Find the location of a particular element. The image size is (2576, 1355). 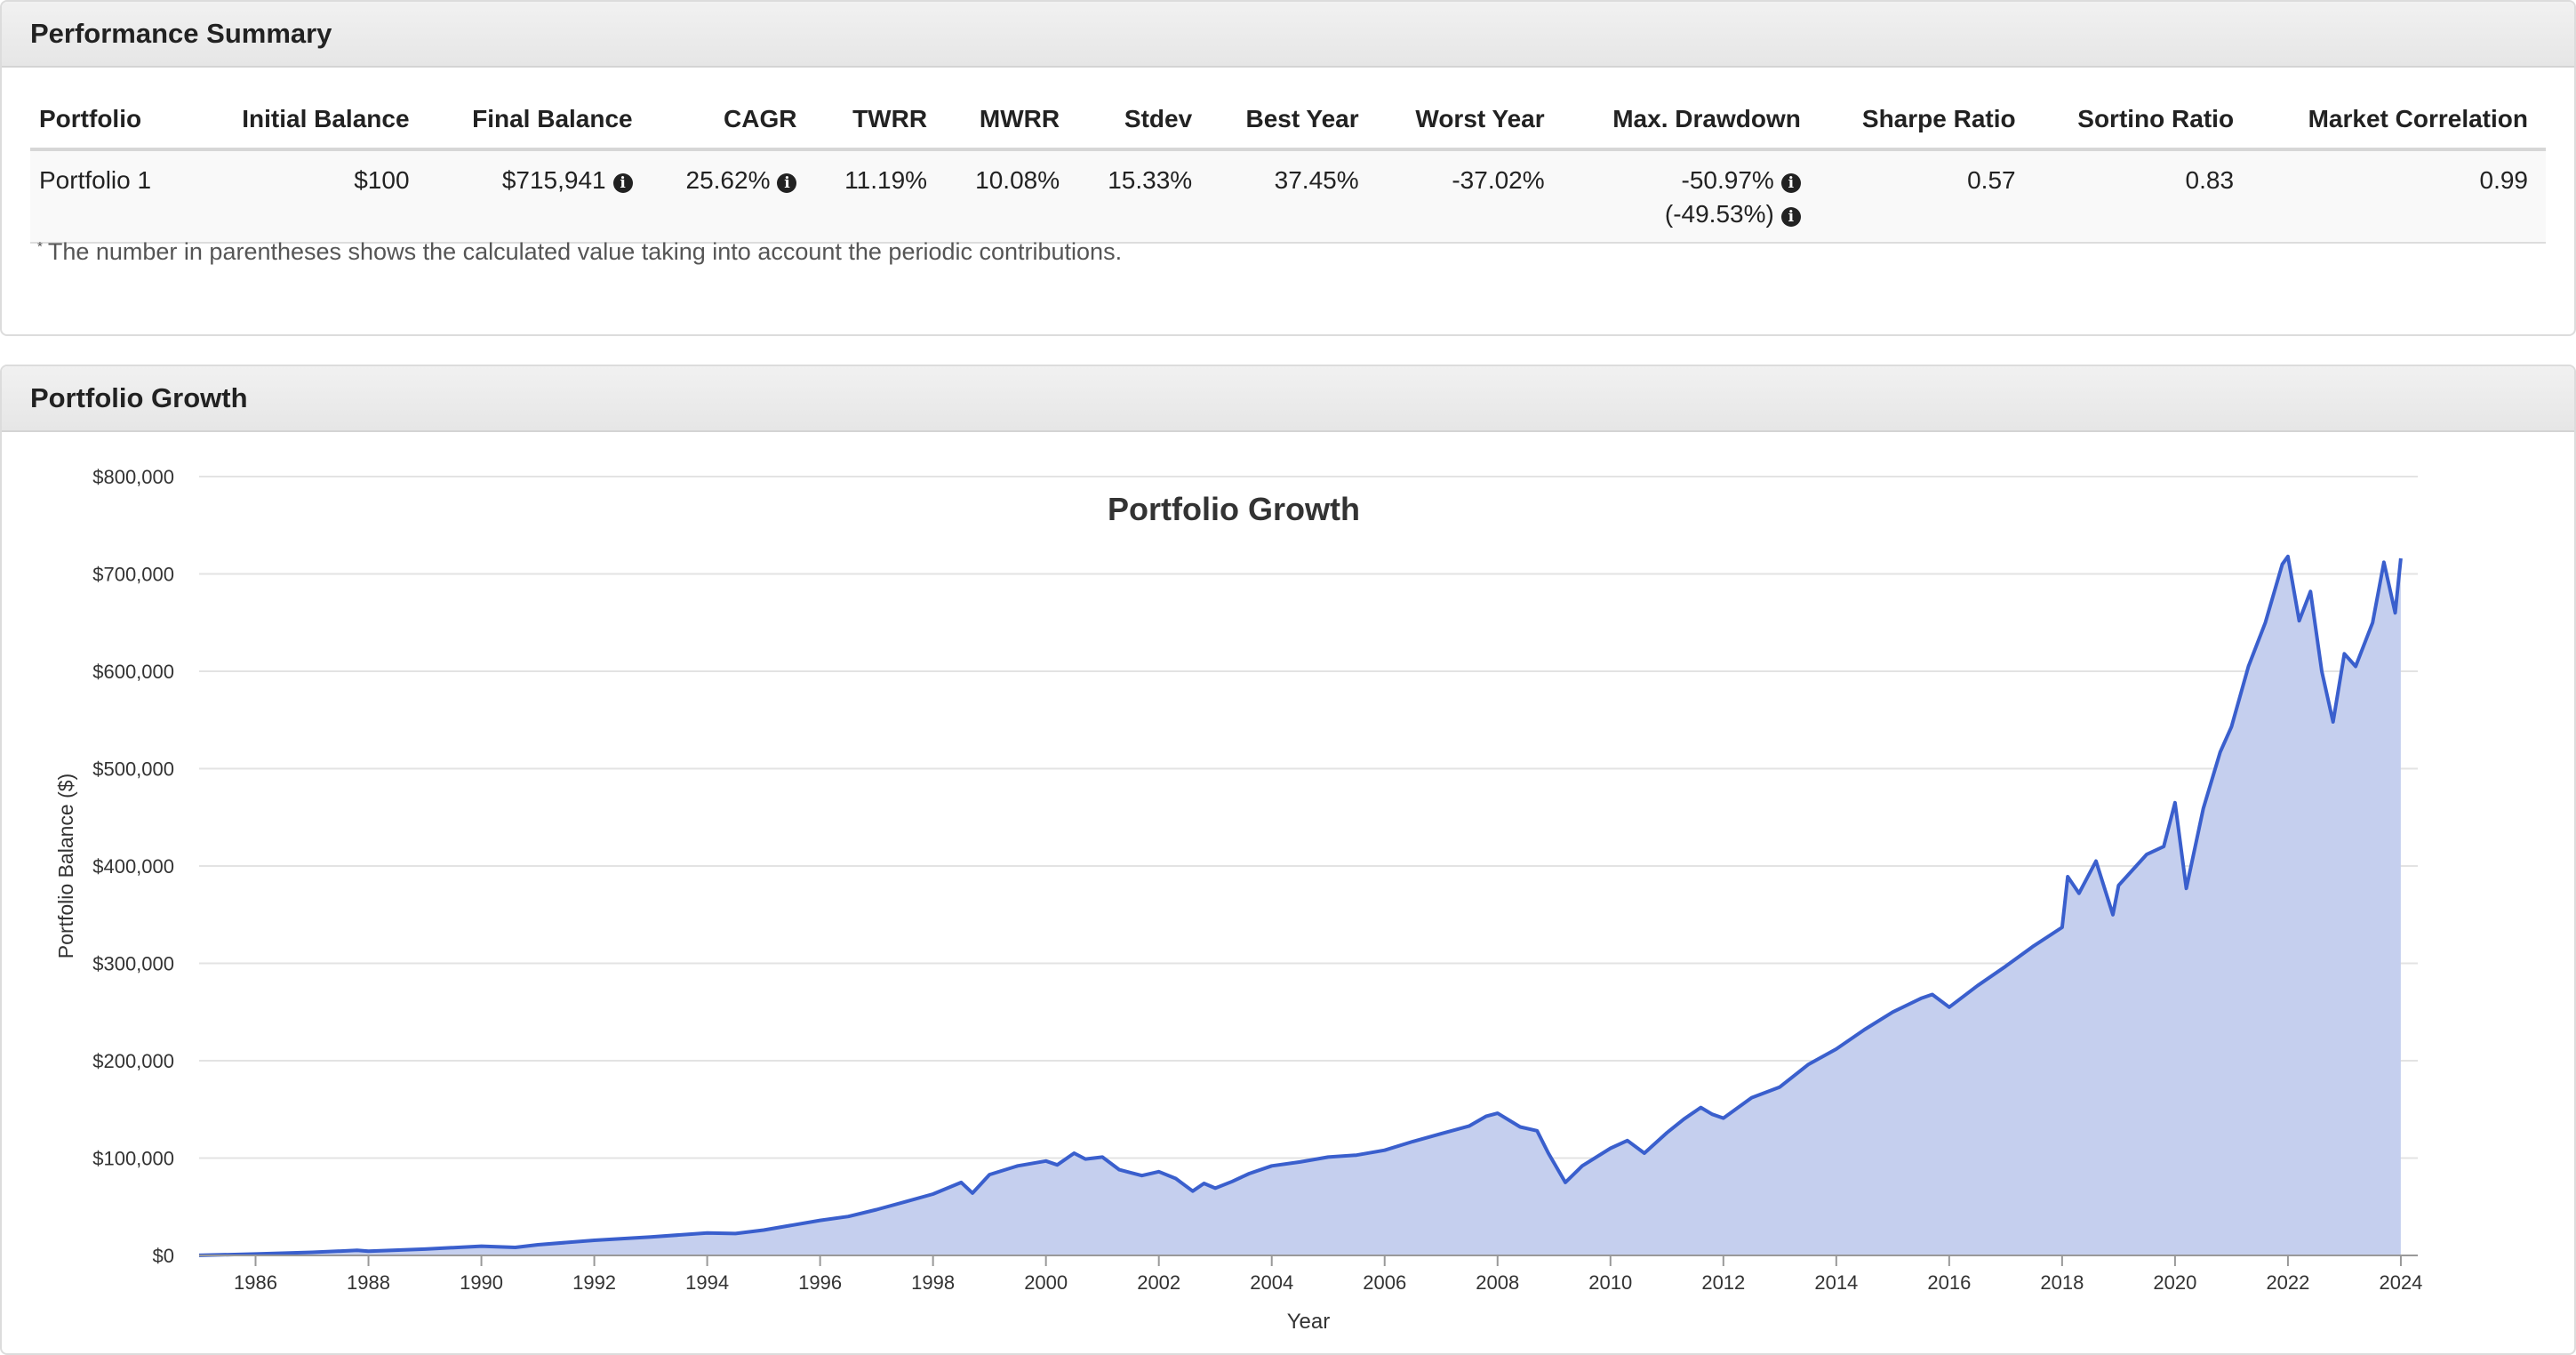

x-tick-label: 1992 is located at coordinates (594, 1282).